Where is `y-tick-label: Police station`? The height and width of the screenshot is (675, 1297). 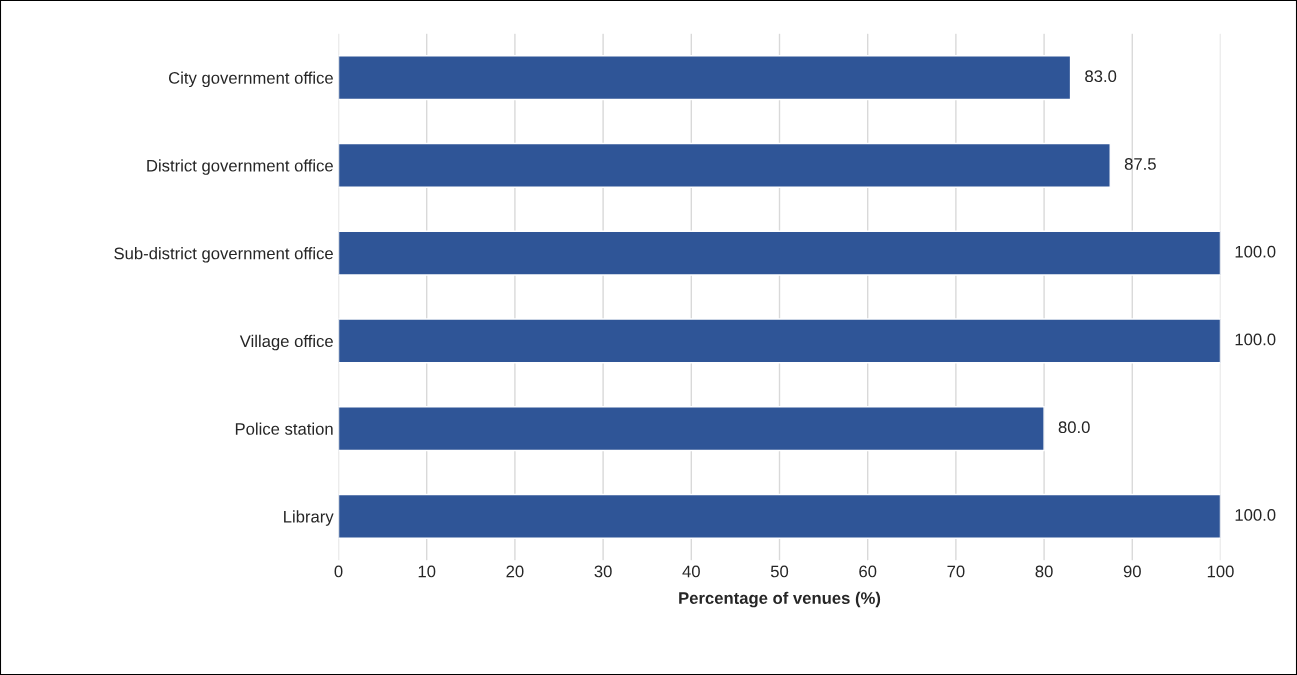
y-tick-label: Police station is located at coordinates (284, 428).